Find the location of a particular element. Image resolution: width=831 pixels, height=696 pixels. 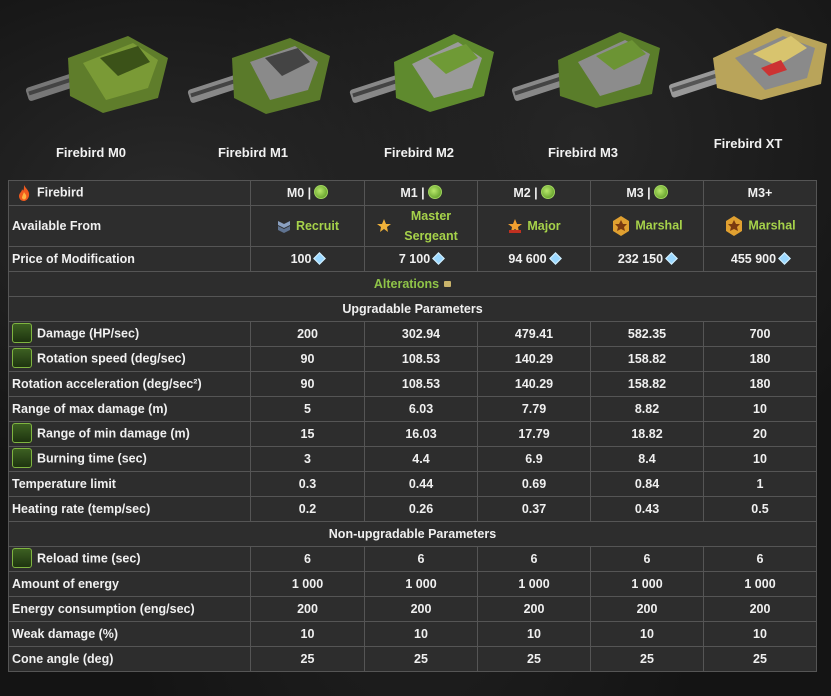

param-value: 302.94 is located at coordinates (421, 334).